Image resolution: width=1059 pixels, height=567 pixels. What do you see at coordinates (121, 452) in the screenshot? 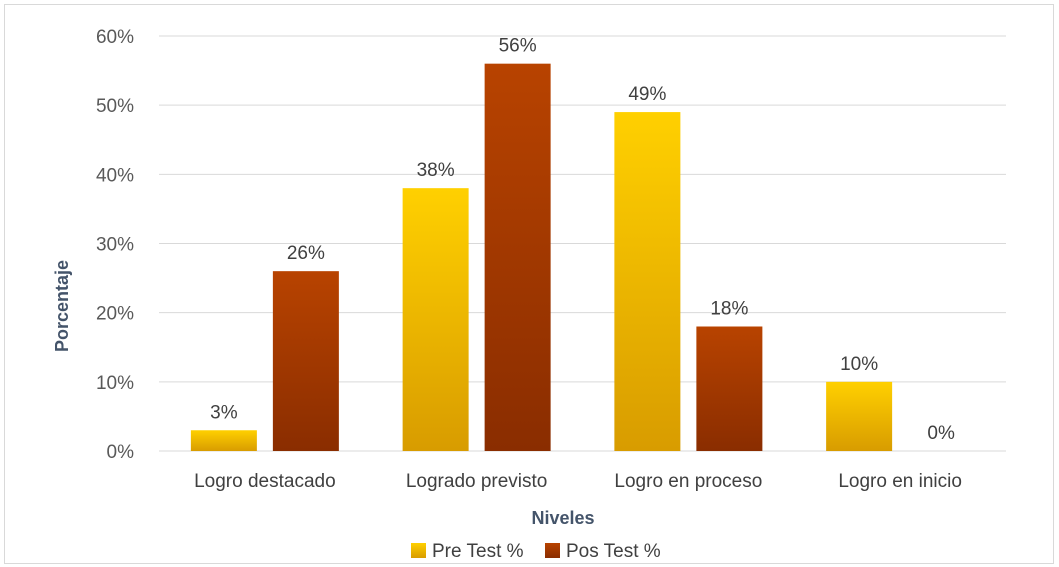
I see `y-tick-label: 0%` at bounding box center [121, 452].